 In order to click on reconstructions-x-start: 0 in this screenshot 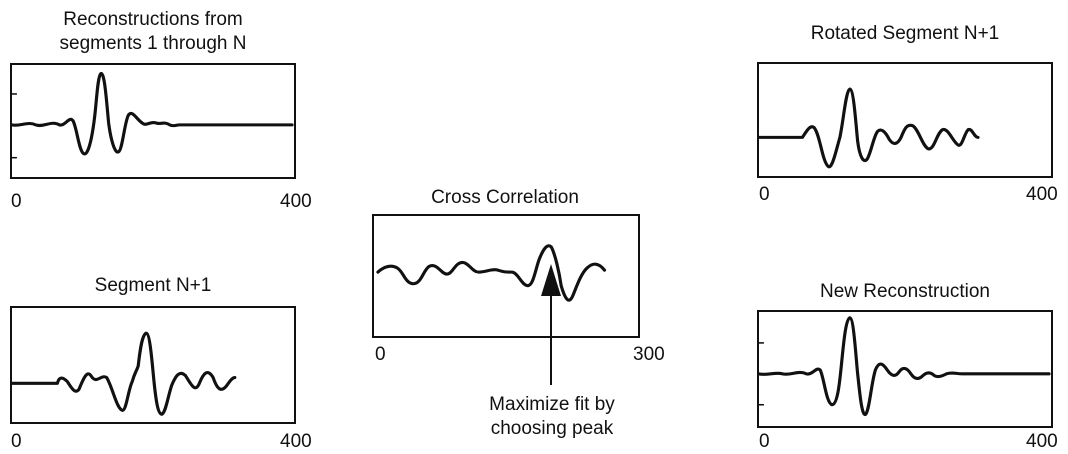, I will do `click(16, 201)`.